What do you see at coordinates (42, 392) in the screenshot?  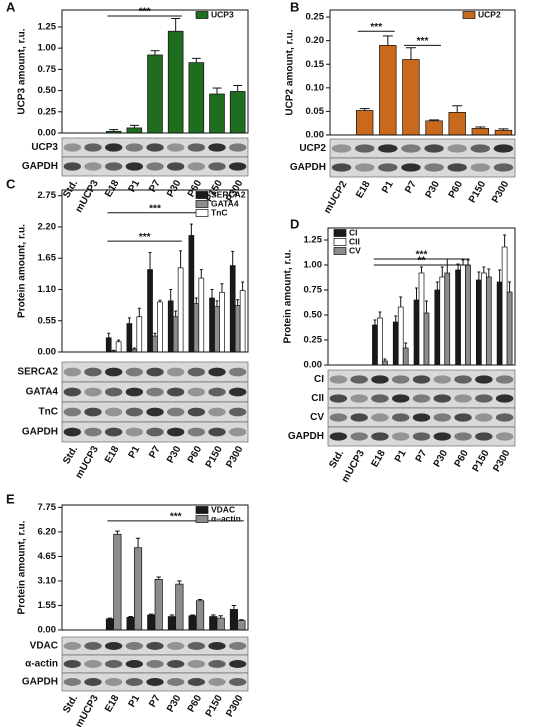 I see `blot-label: GATA4` at bounding box center [42, 392].